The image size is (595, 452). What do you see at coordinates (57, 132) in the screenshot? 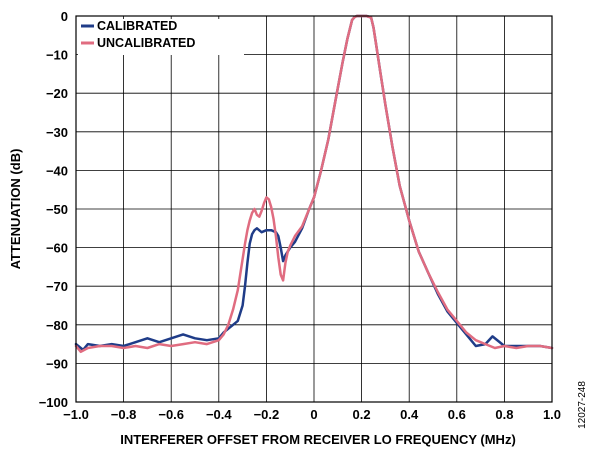
I see `y-tick-label: −30` at bounding box center [57, 132].